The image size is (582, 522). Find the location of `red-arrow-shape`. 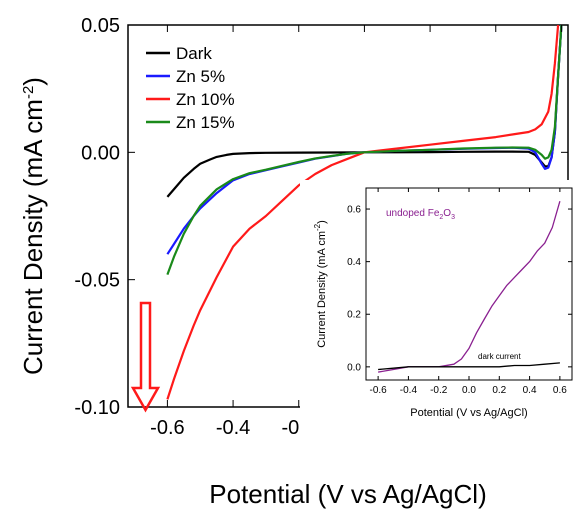

red-arrow-shape is located at coordinates (145, 357).